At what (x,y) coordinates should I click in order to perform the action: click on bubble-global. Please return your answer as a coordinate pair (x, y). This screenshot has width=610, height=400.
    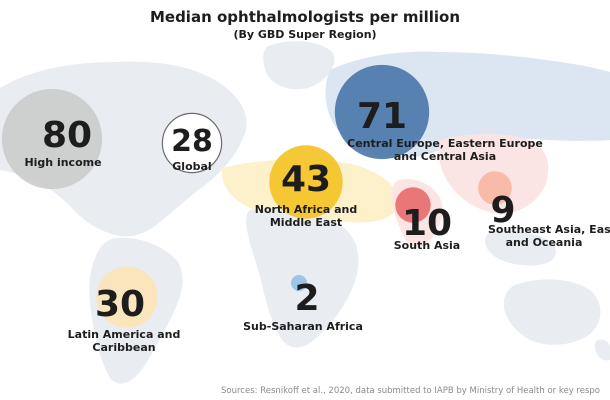
    Looking at the image, I should click on (192, 143).